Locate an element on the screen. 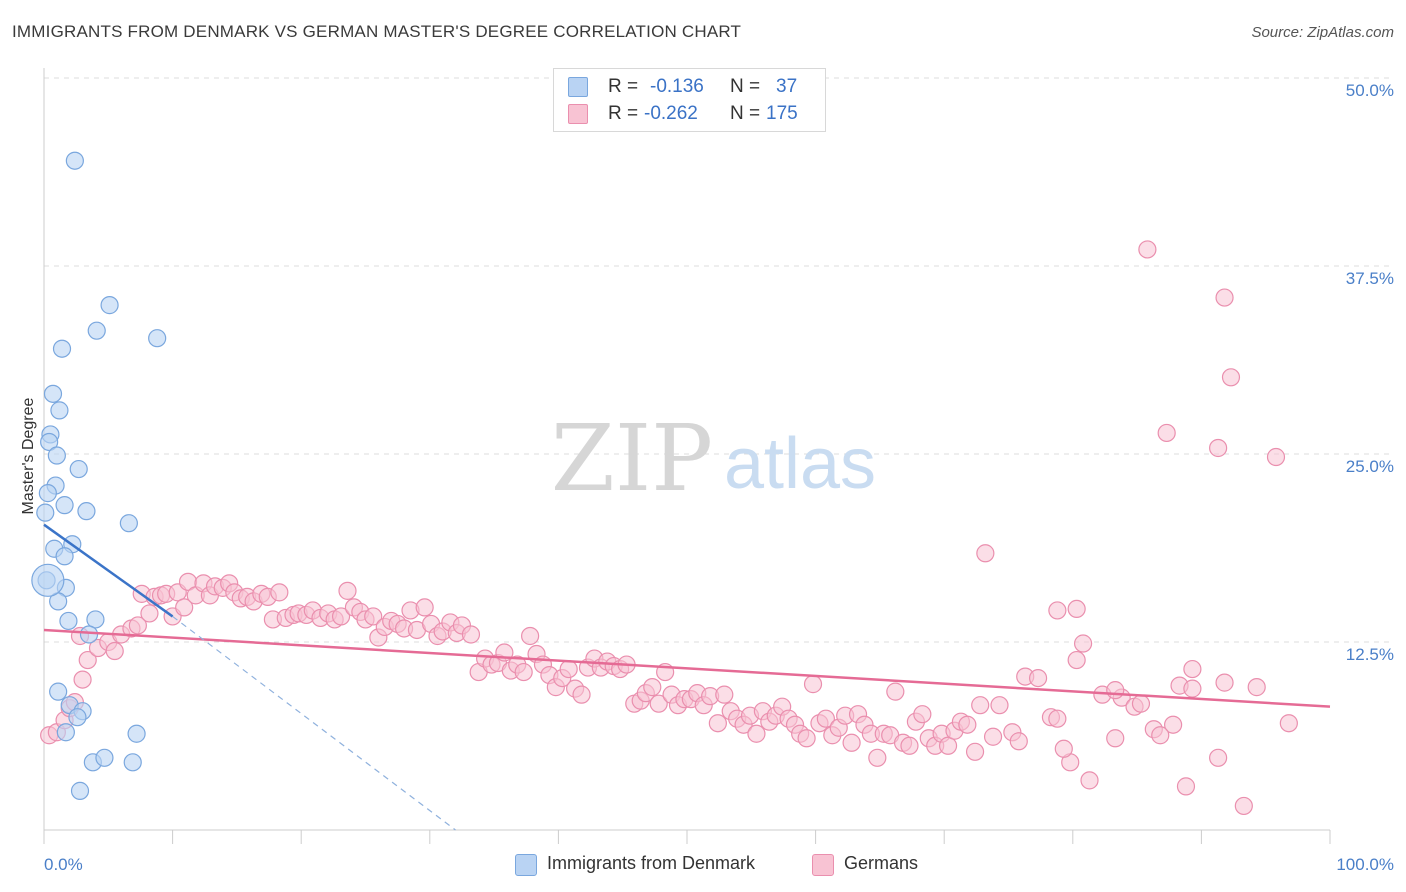 The height and width of the screenshot is (892, 1406). legend-n-value: 175 is located at coordinates (782, 113).